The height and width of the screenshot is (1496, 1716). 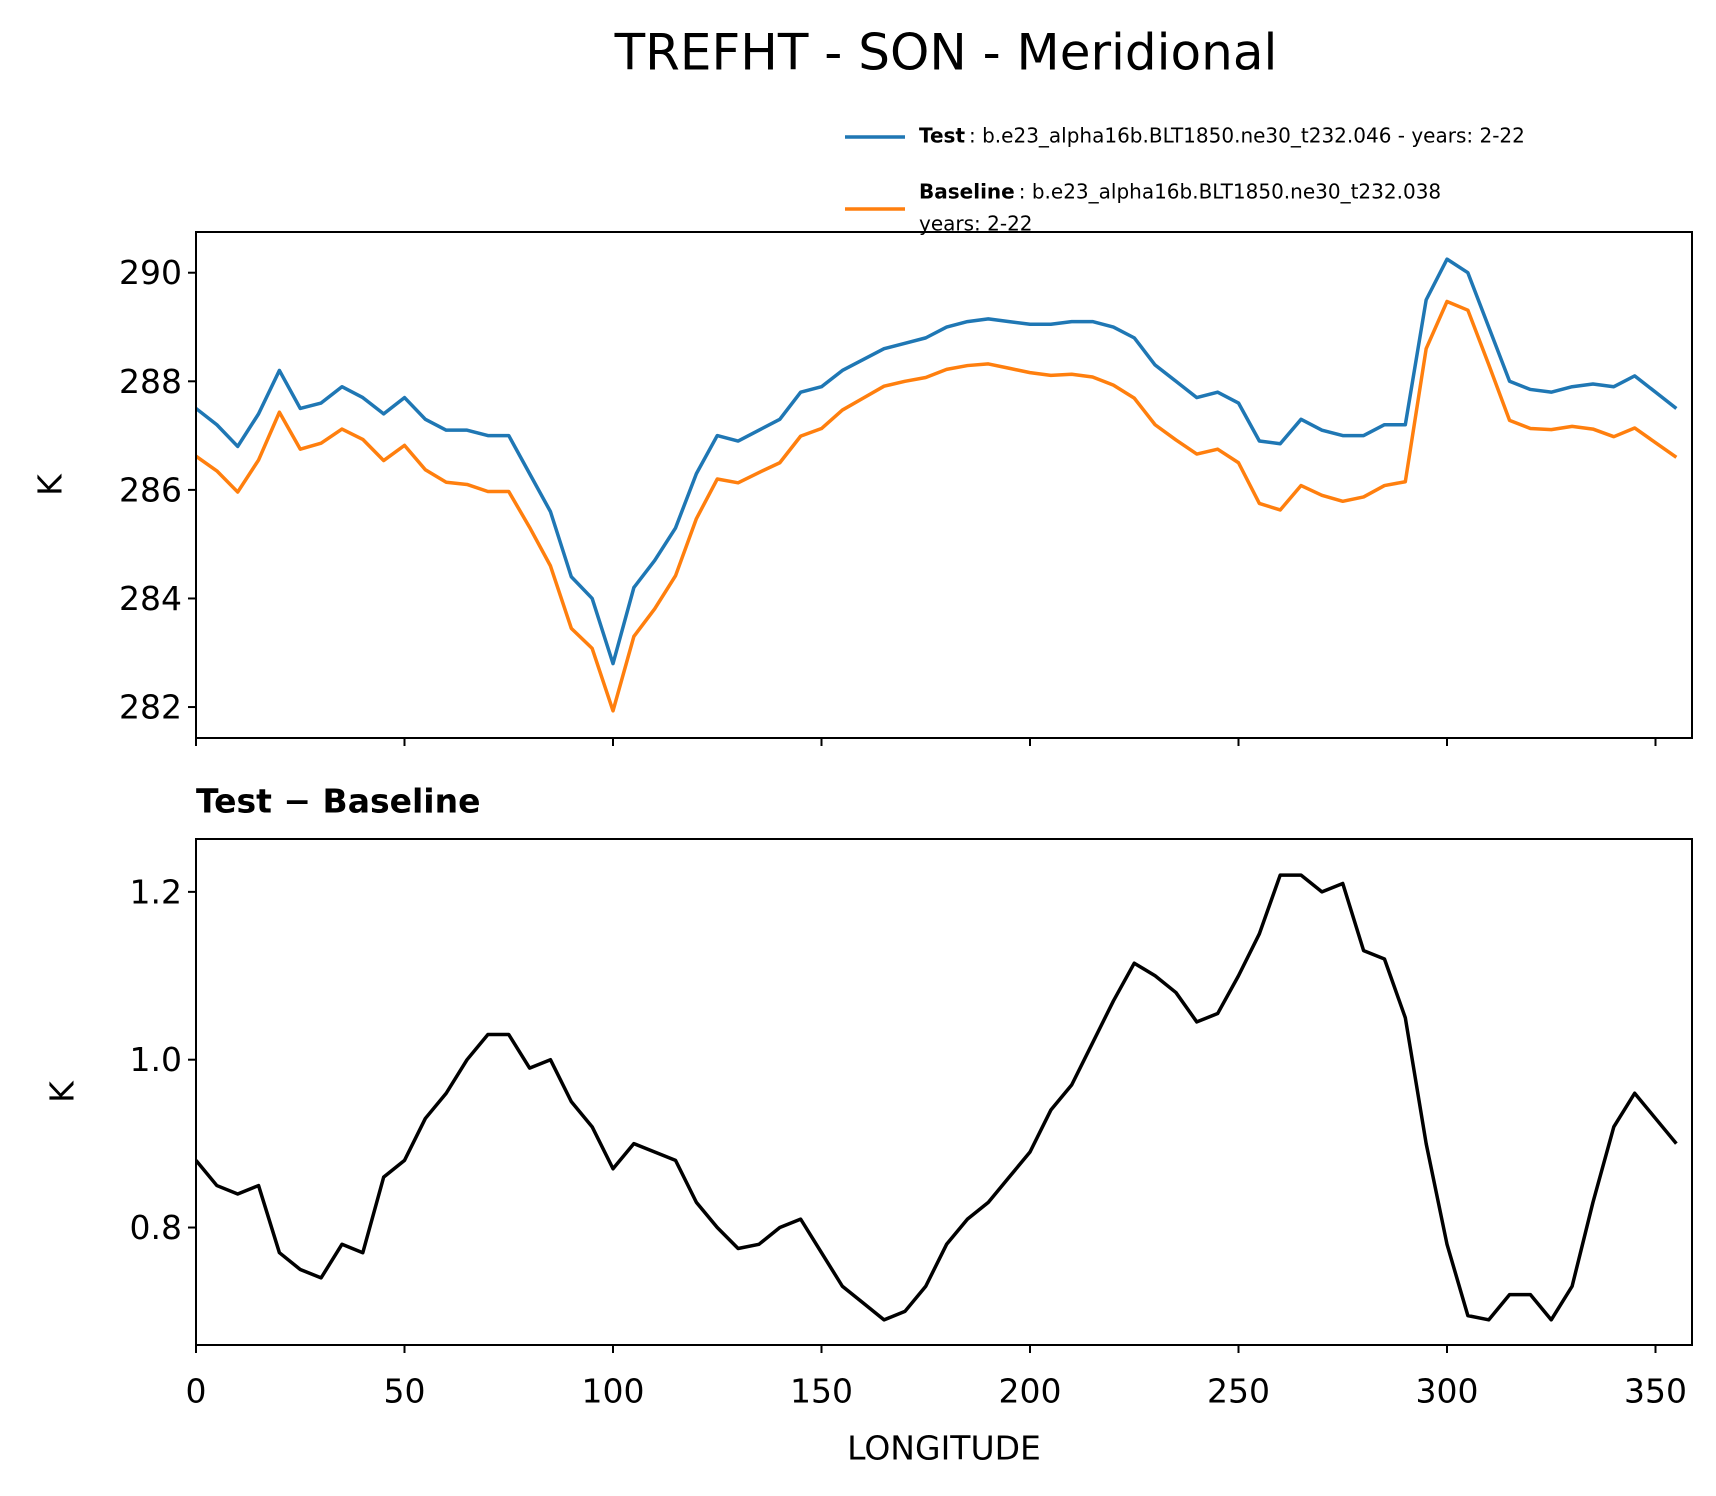 I want to click on y-tick-label: 0.8, so click(x=156, y=1227).